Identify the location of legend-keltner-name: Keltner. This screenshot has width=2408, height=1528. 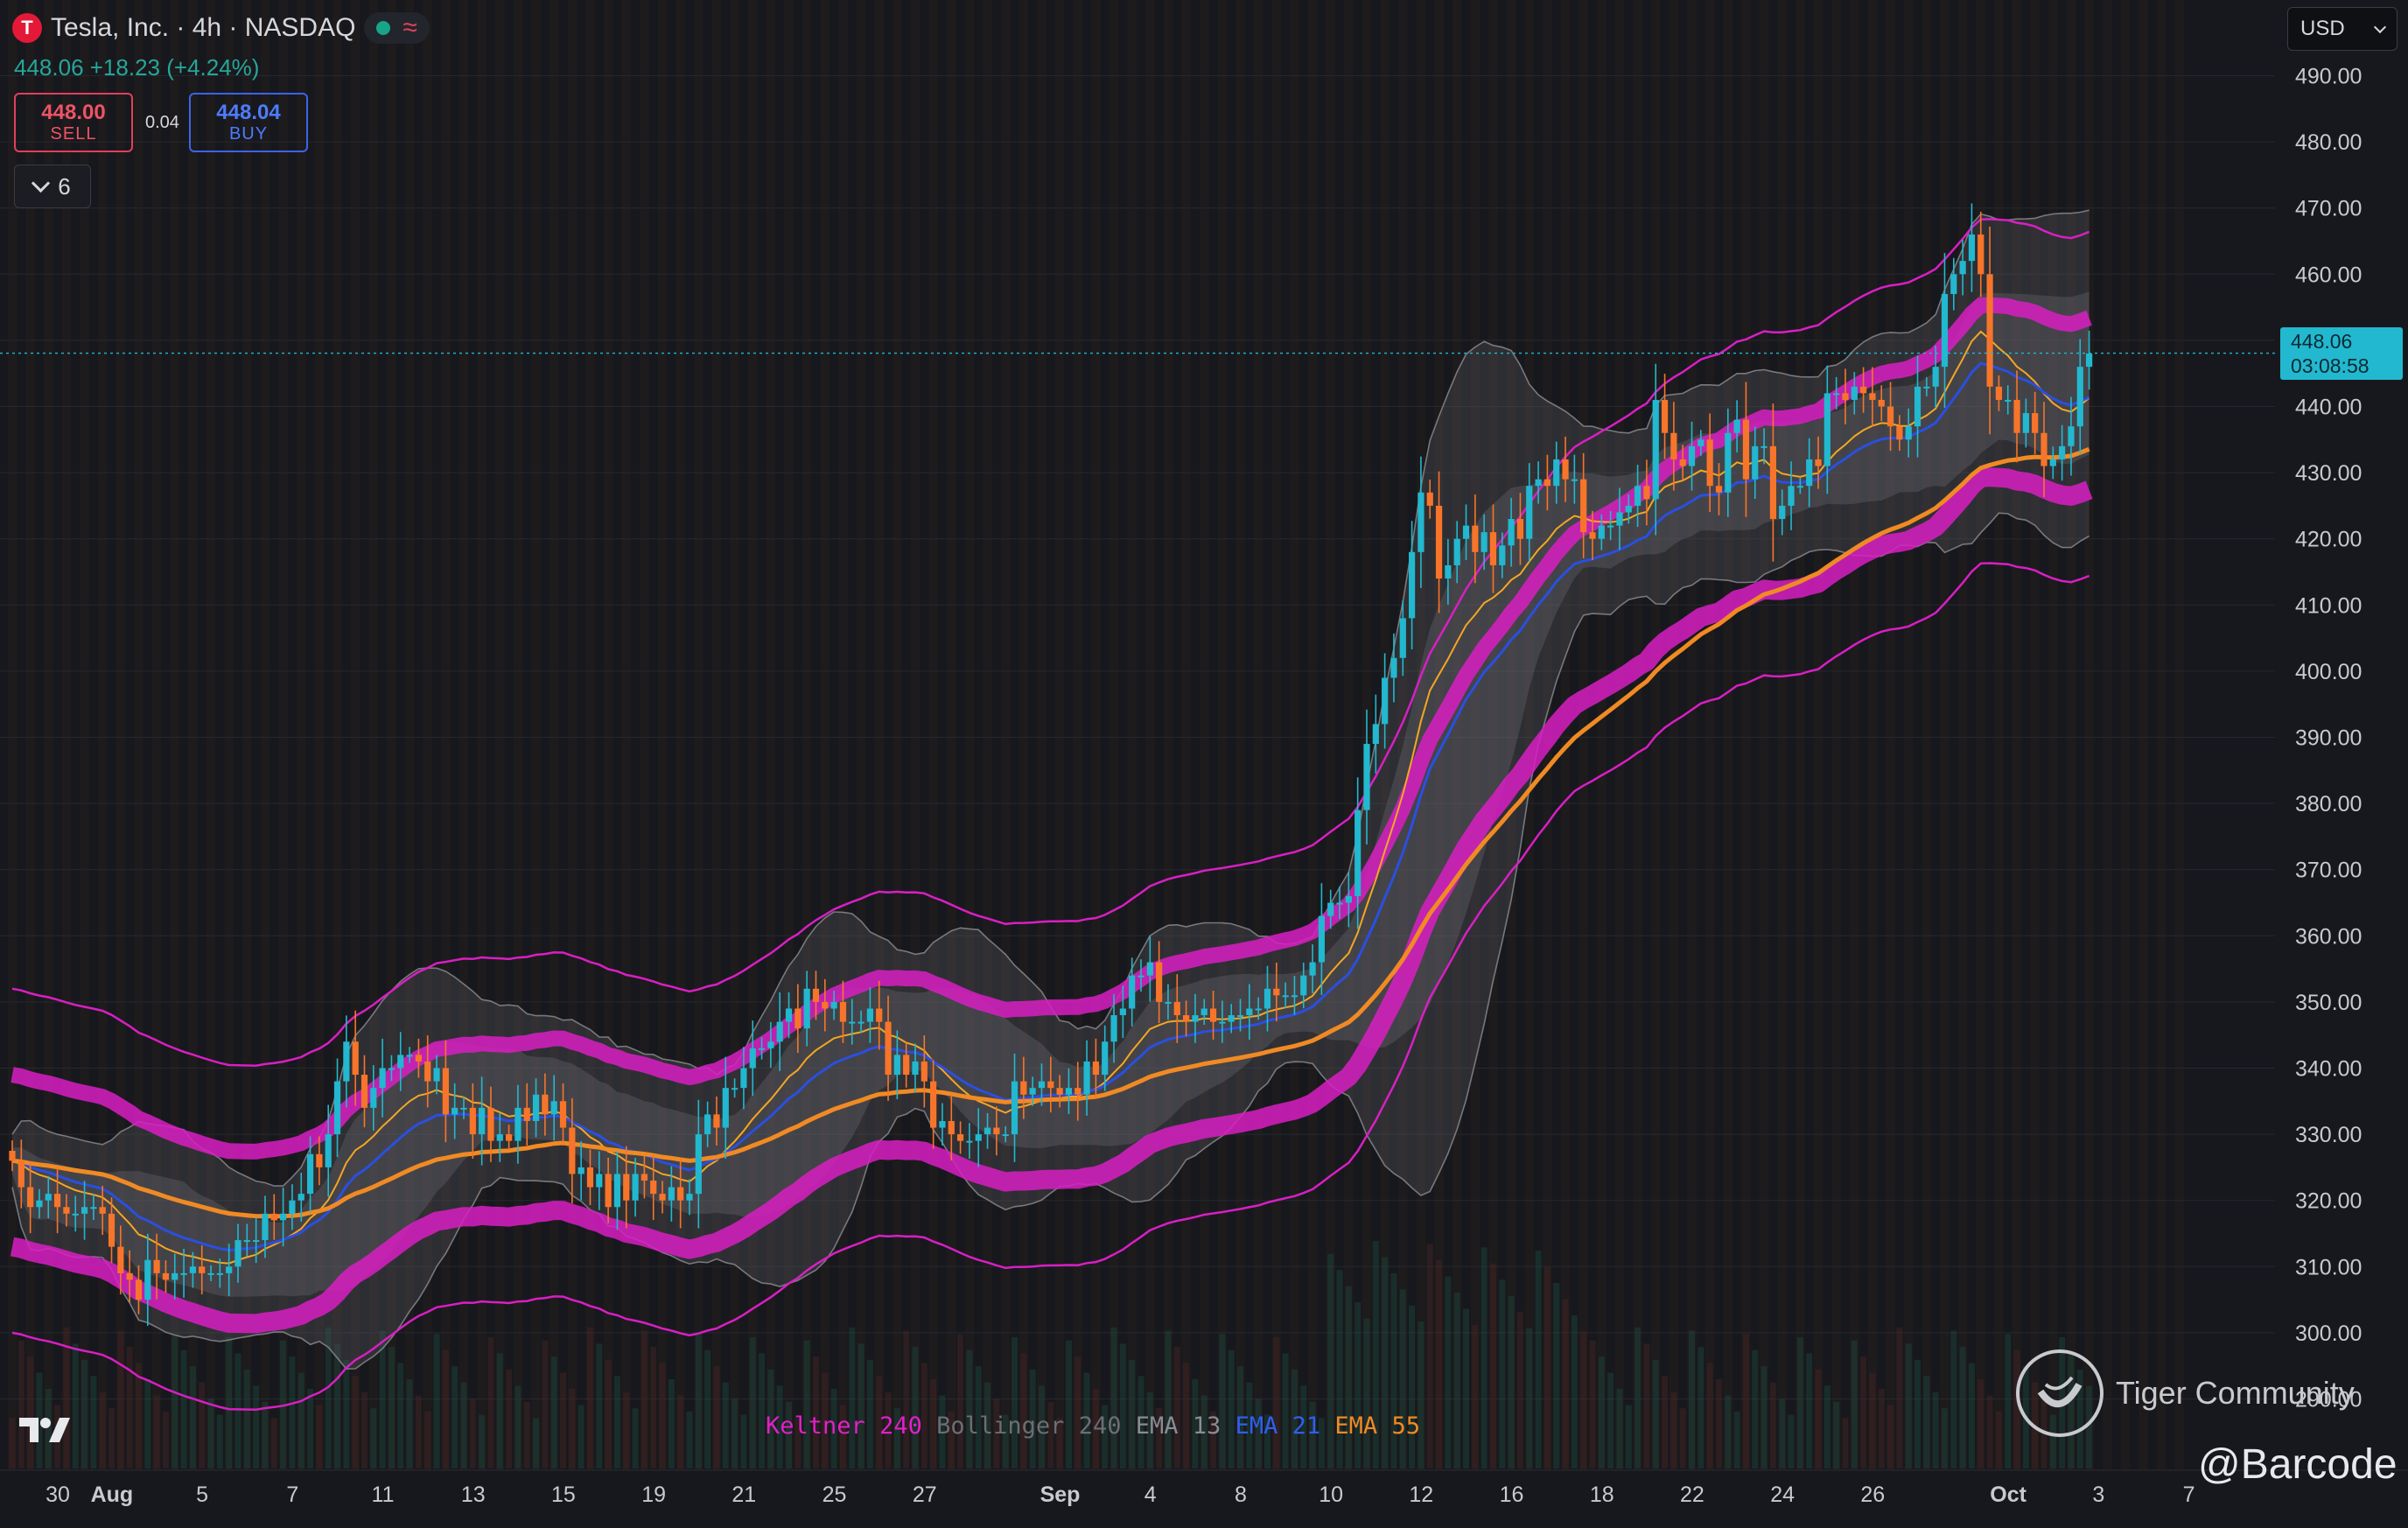
(815, 1426).